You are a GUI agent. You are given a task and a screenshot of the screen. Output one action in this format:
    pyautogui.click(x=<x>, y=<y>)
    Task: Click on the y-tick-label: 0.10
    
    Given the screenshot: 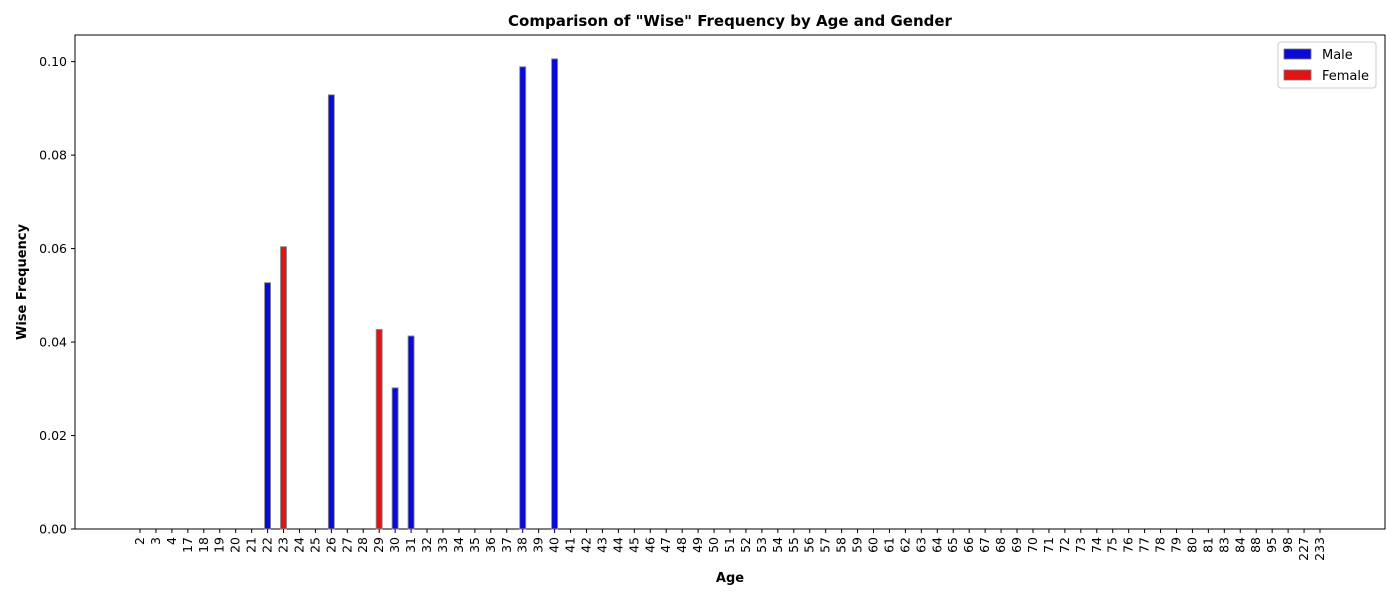 What is the action you would take?
    pyautogui.click(x=53, y=61)
    